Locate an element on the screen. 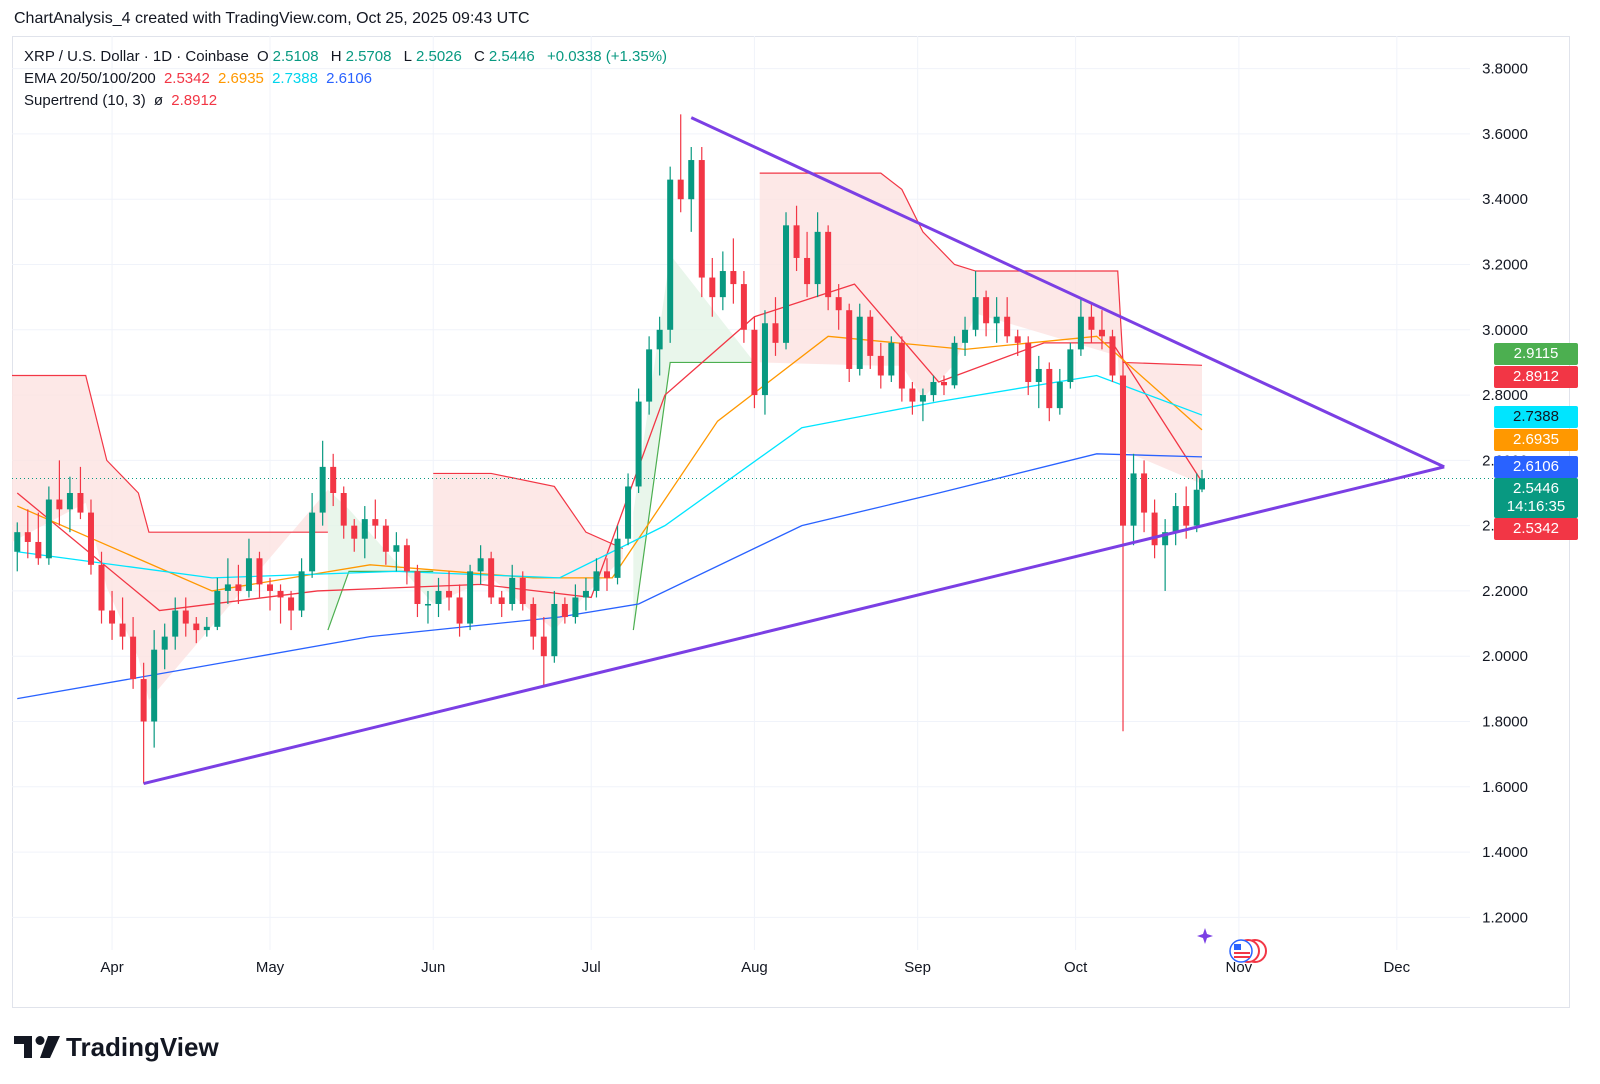  tradingview-logo: TradingView is located at coordinates (116, 1047).